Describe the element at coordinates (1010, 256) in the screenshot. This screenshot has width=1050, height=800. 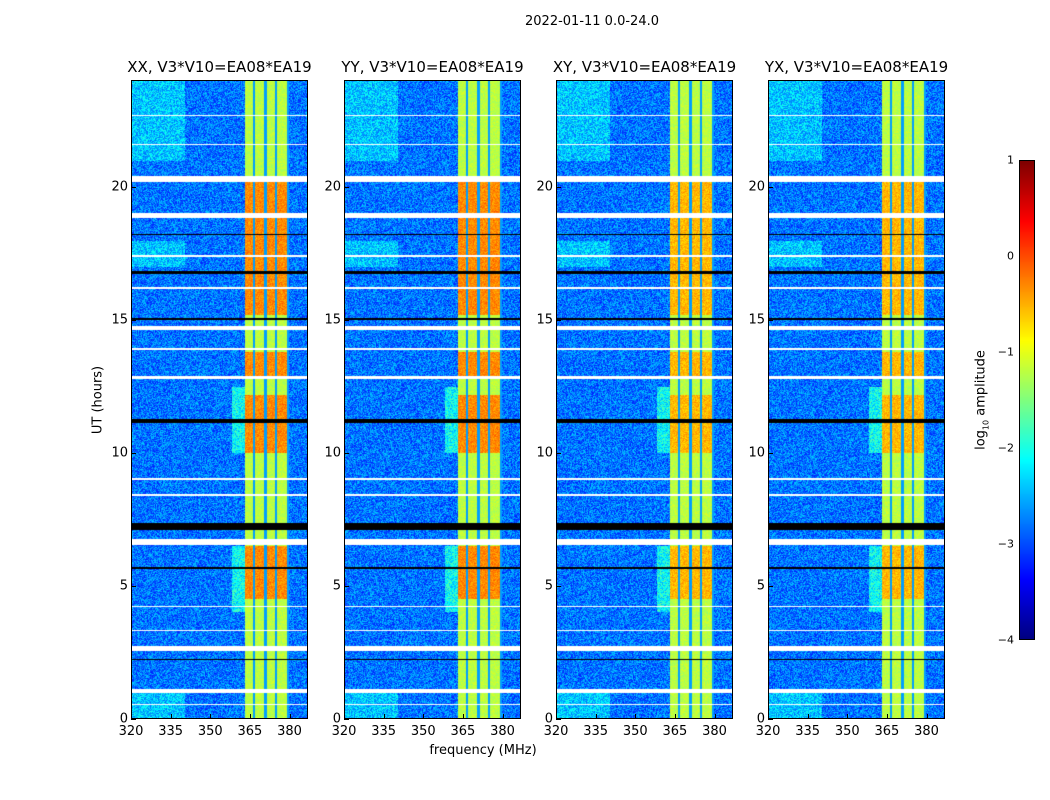
I see `colorbar-tick-label: 0` at that location.